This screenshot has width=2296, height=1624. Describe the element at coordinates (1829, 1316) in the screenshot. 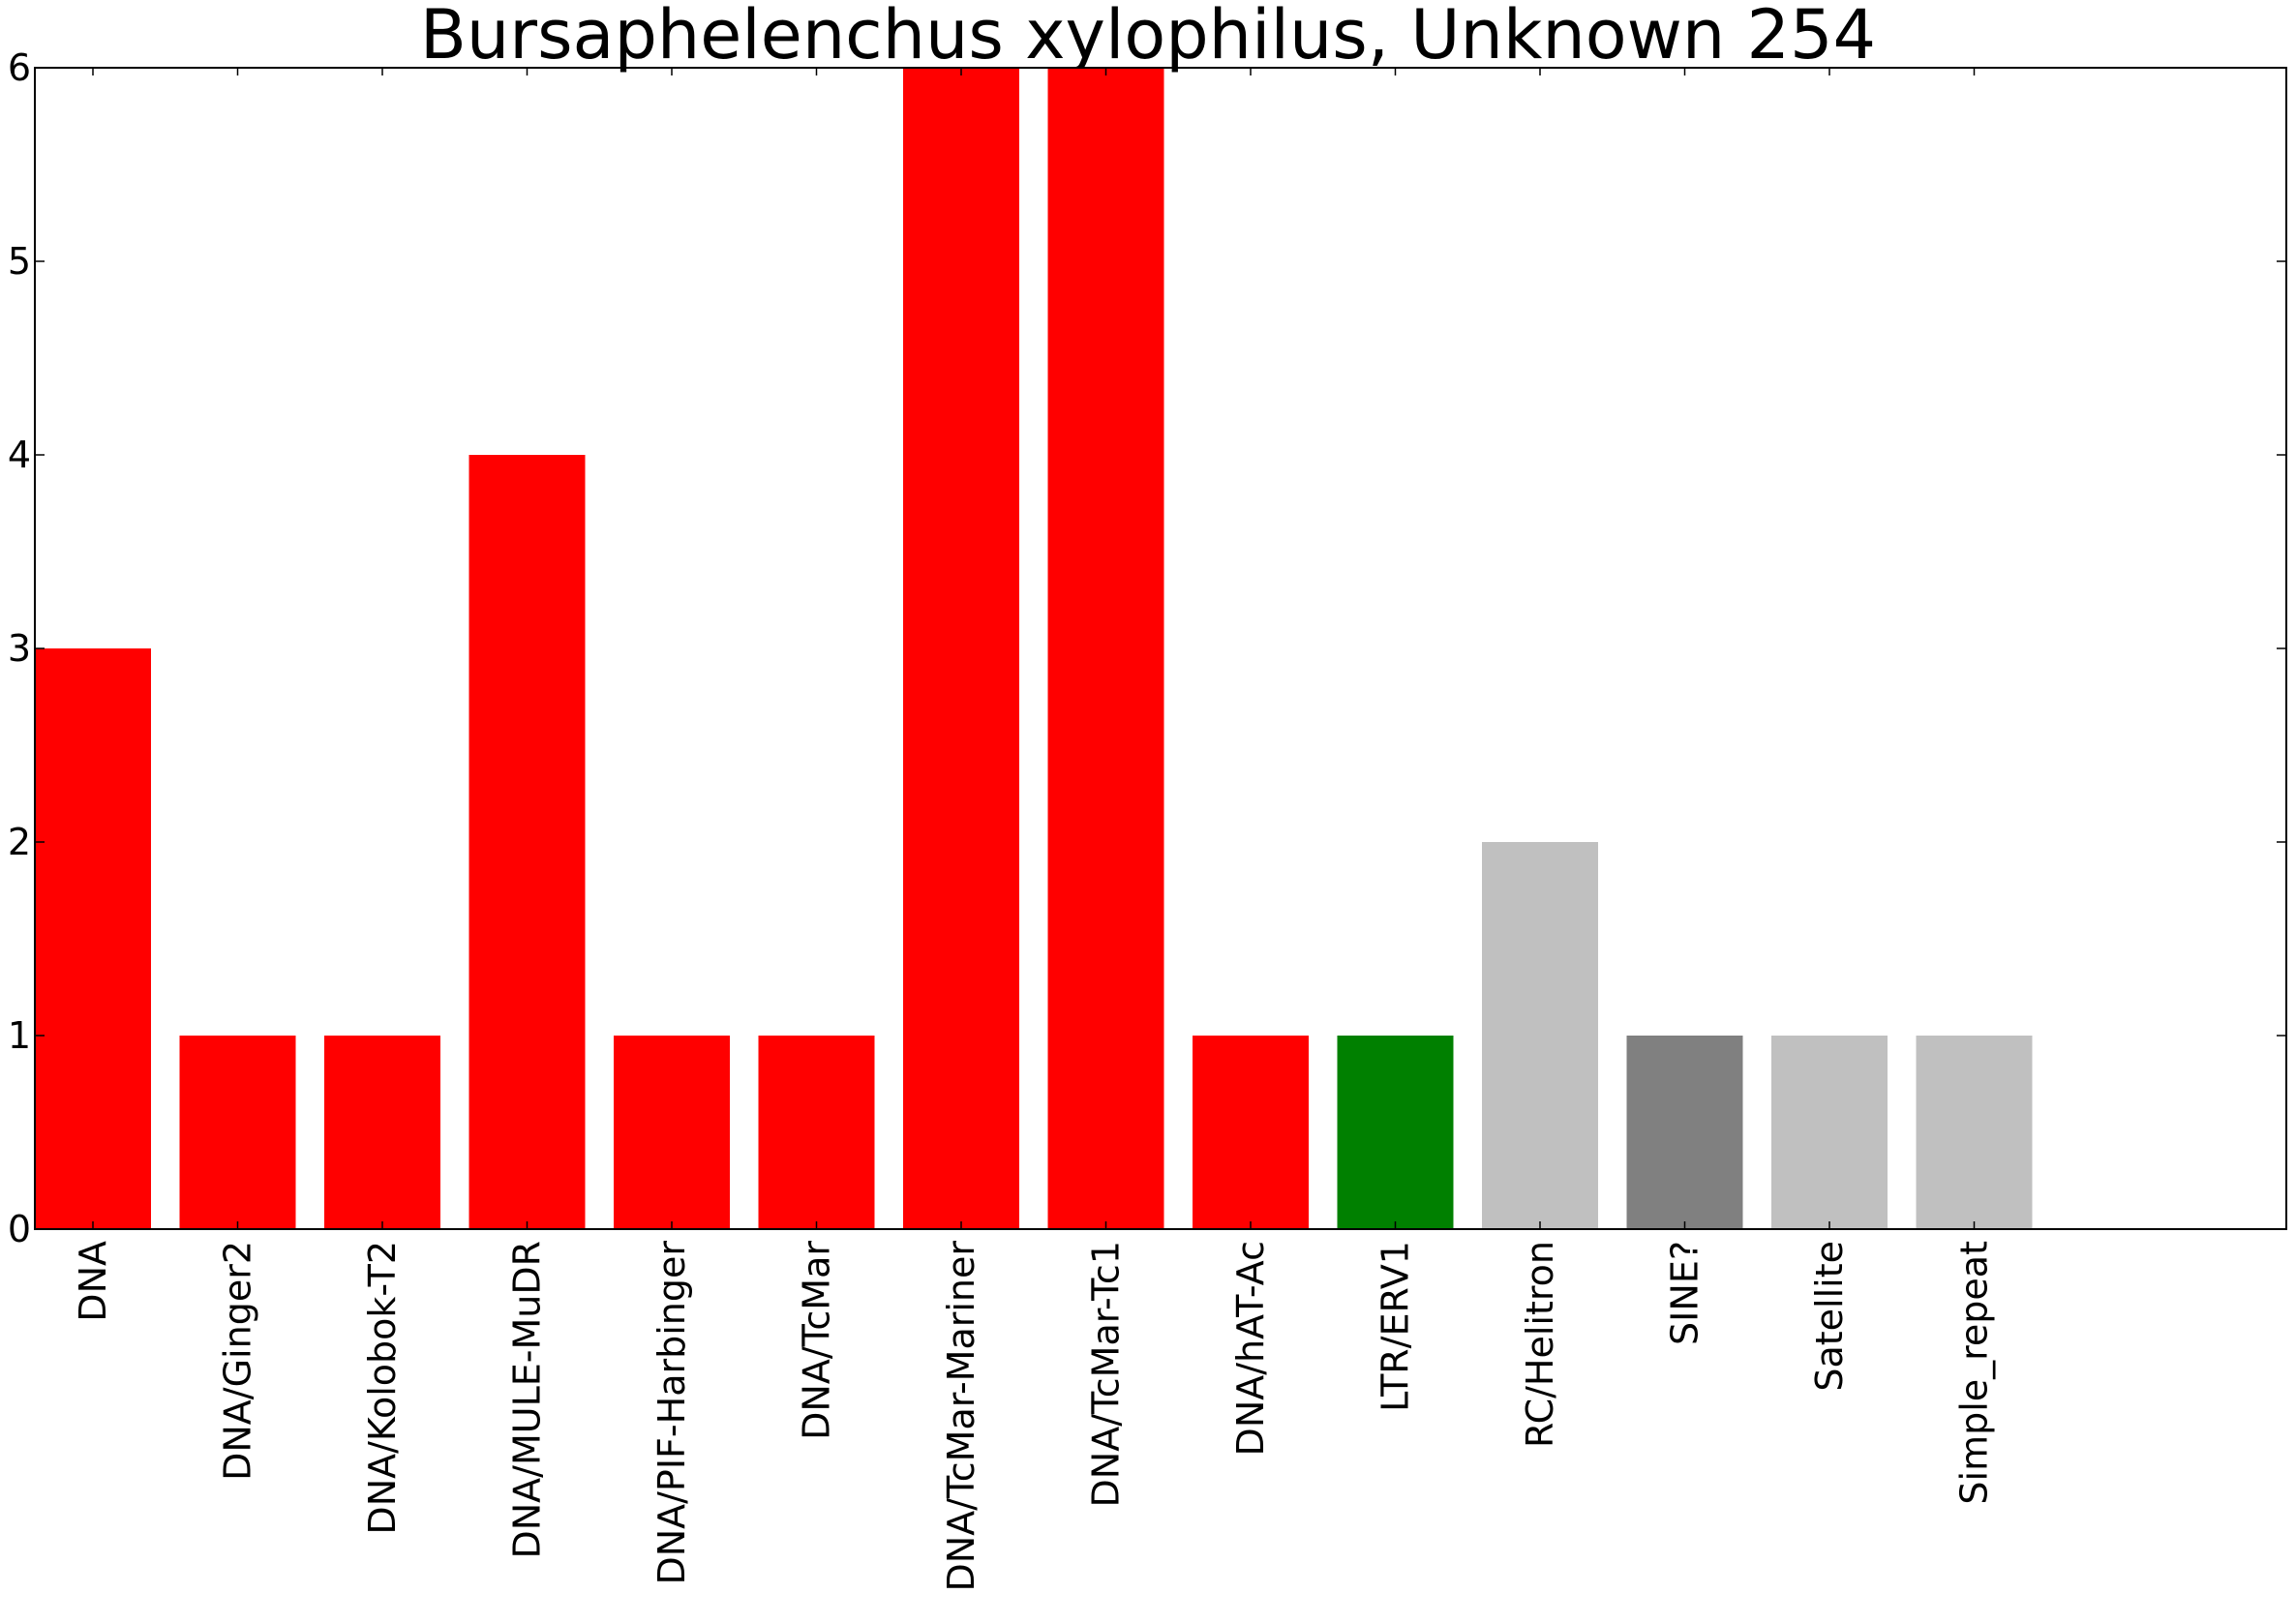

I see `x-tick-label: Satellite` at that location.